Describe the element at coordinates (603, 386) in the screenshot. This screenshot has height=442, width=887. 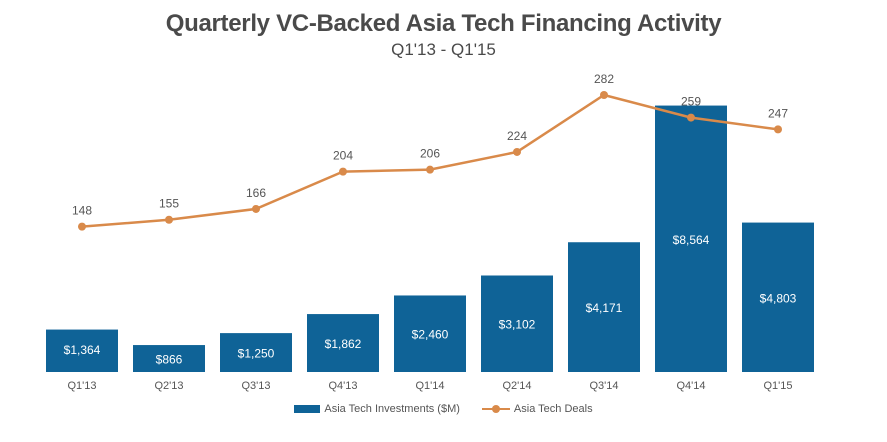
I see `x-tick-label: Q3'14` at that location.